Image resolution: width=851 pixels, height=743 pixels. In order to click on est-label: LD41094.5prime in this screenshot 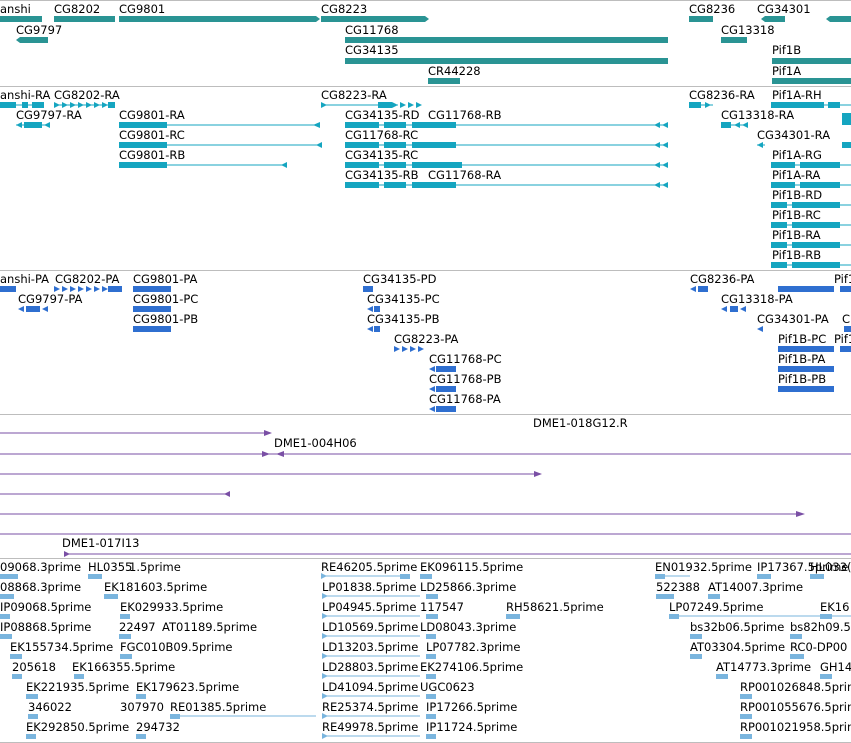, I will do `click(370, 687)`.